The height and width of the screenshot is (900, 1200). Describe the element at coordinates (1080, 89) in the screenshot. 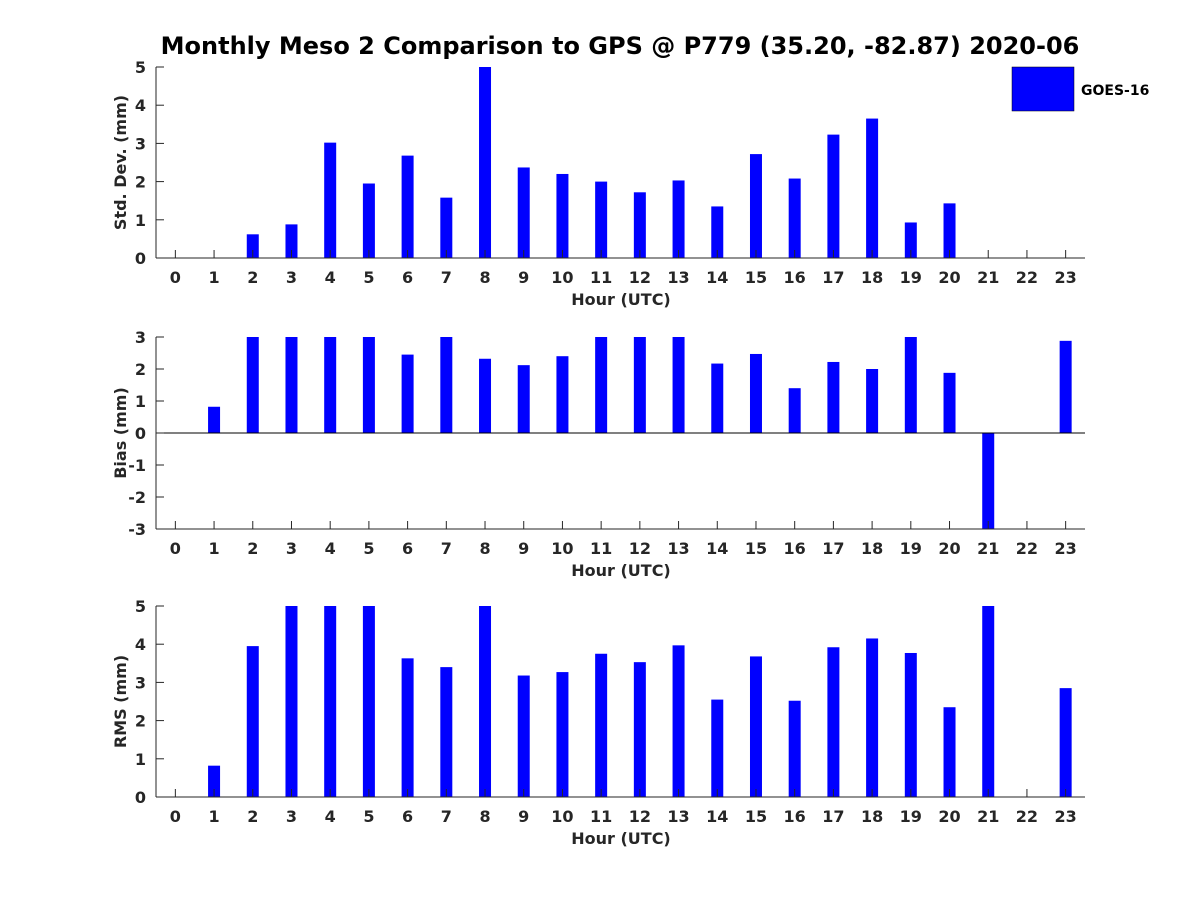

I see `legend: GOES-16` at that location.